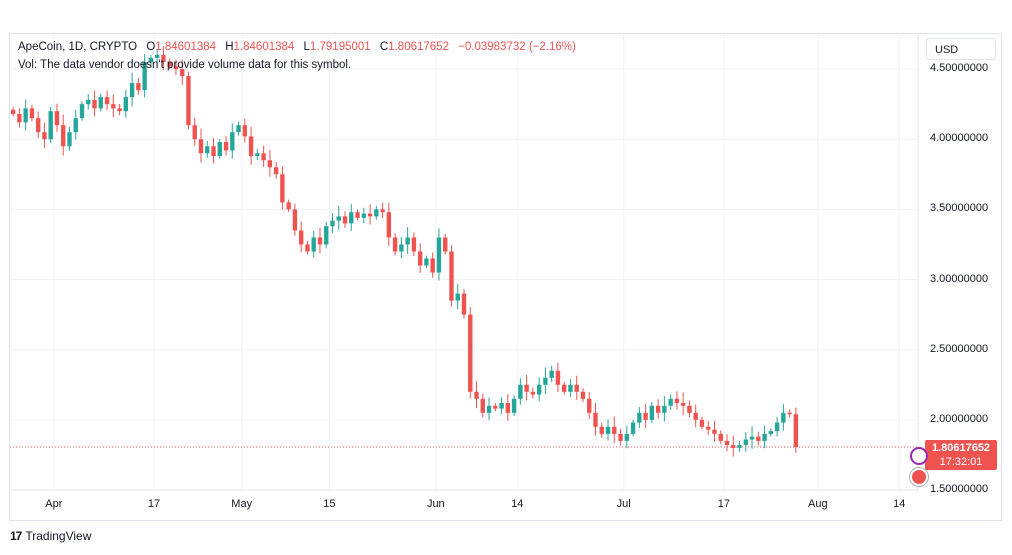 The height and width of the screenshot is (555, 1012). Describe the element at coordinates (242, 504) in the screenshot. I see `x-tick-label: May` at that location.